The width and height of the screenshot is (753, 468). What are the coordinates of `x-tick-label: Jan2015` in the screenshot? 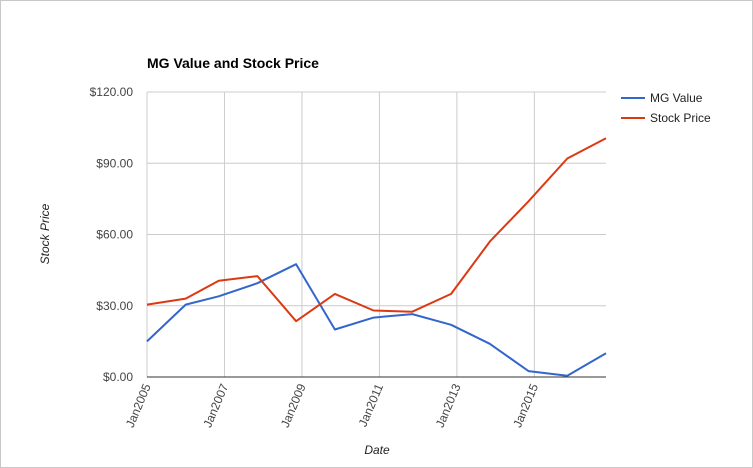 It's located at (525, 405).